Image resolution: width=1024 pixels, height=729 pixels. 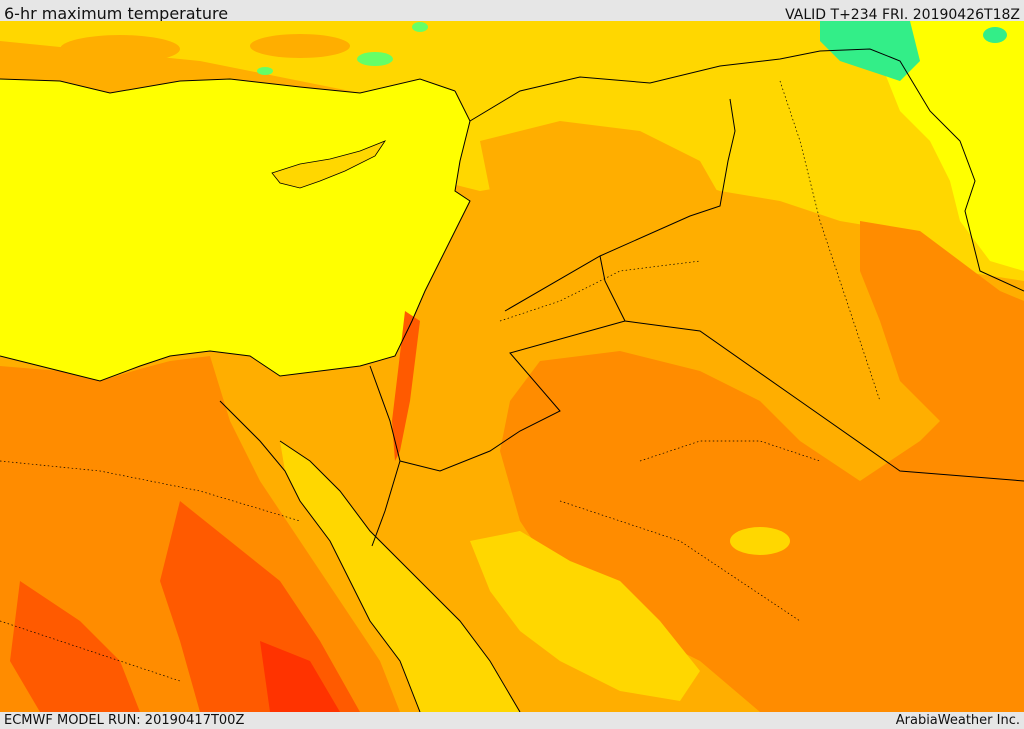 I want to click on northeast-yellow-region, so click(x=952, y=146).